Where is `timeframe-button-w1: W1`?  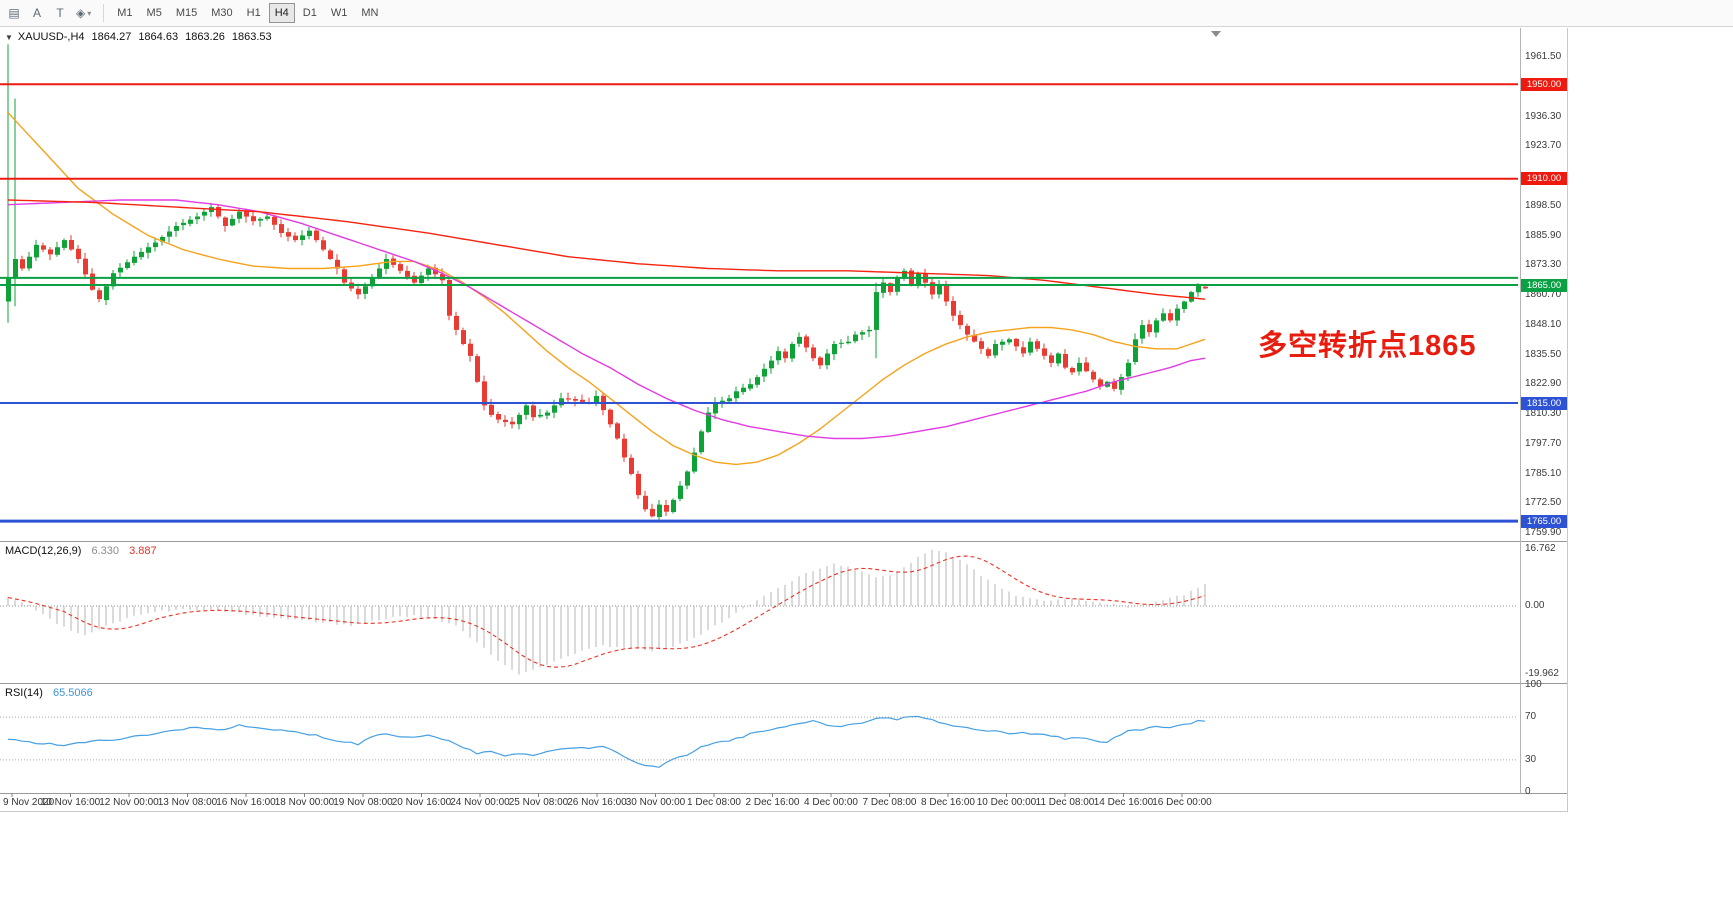 timeframe-button-w1: W1 is located at coordinates (339, 13).